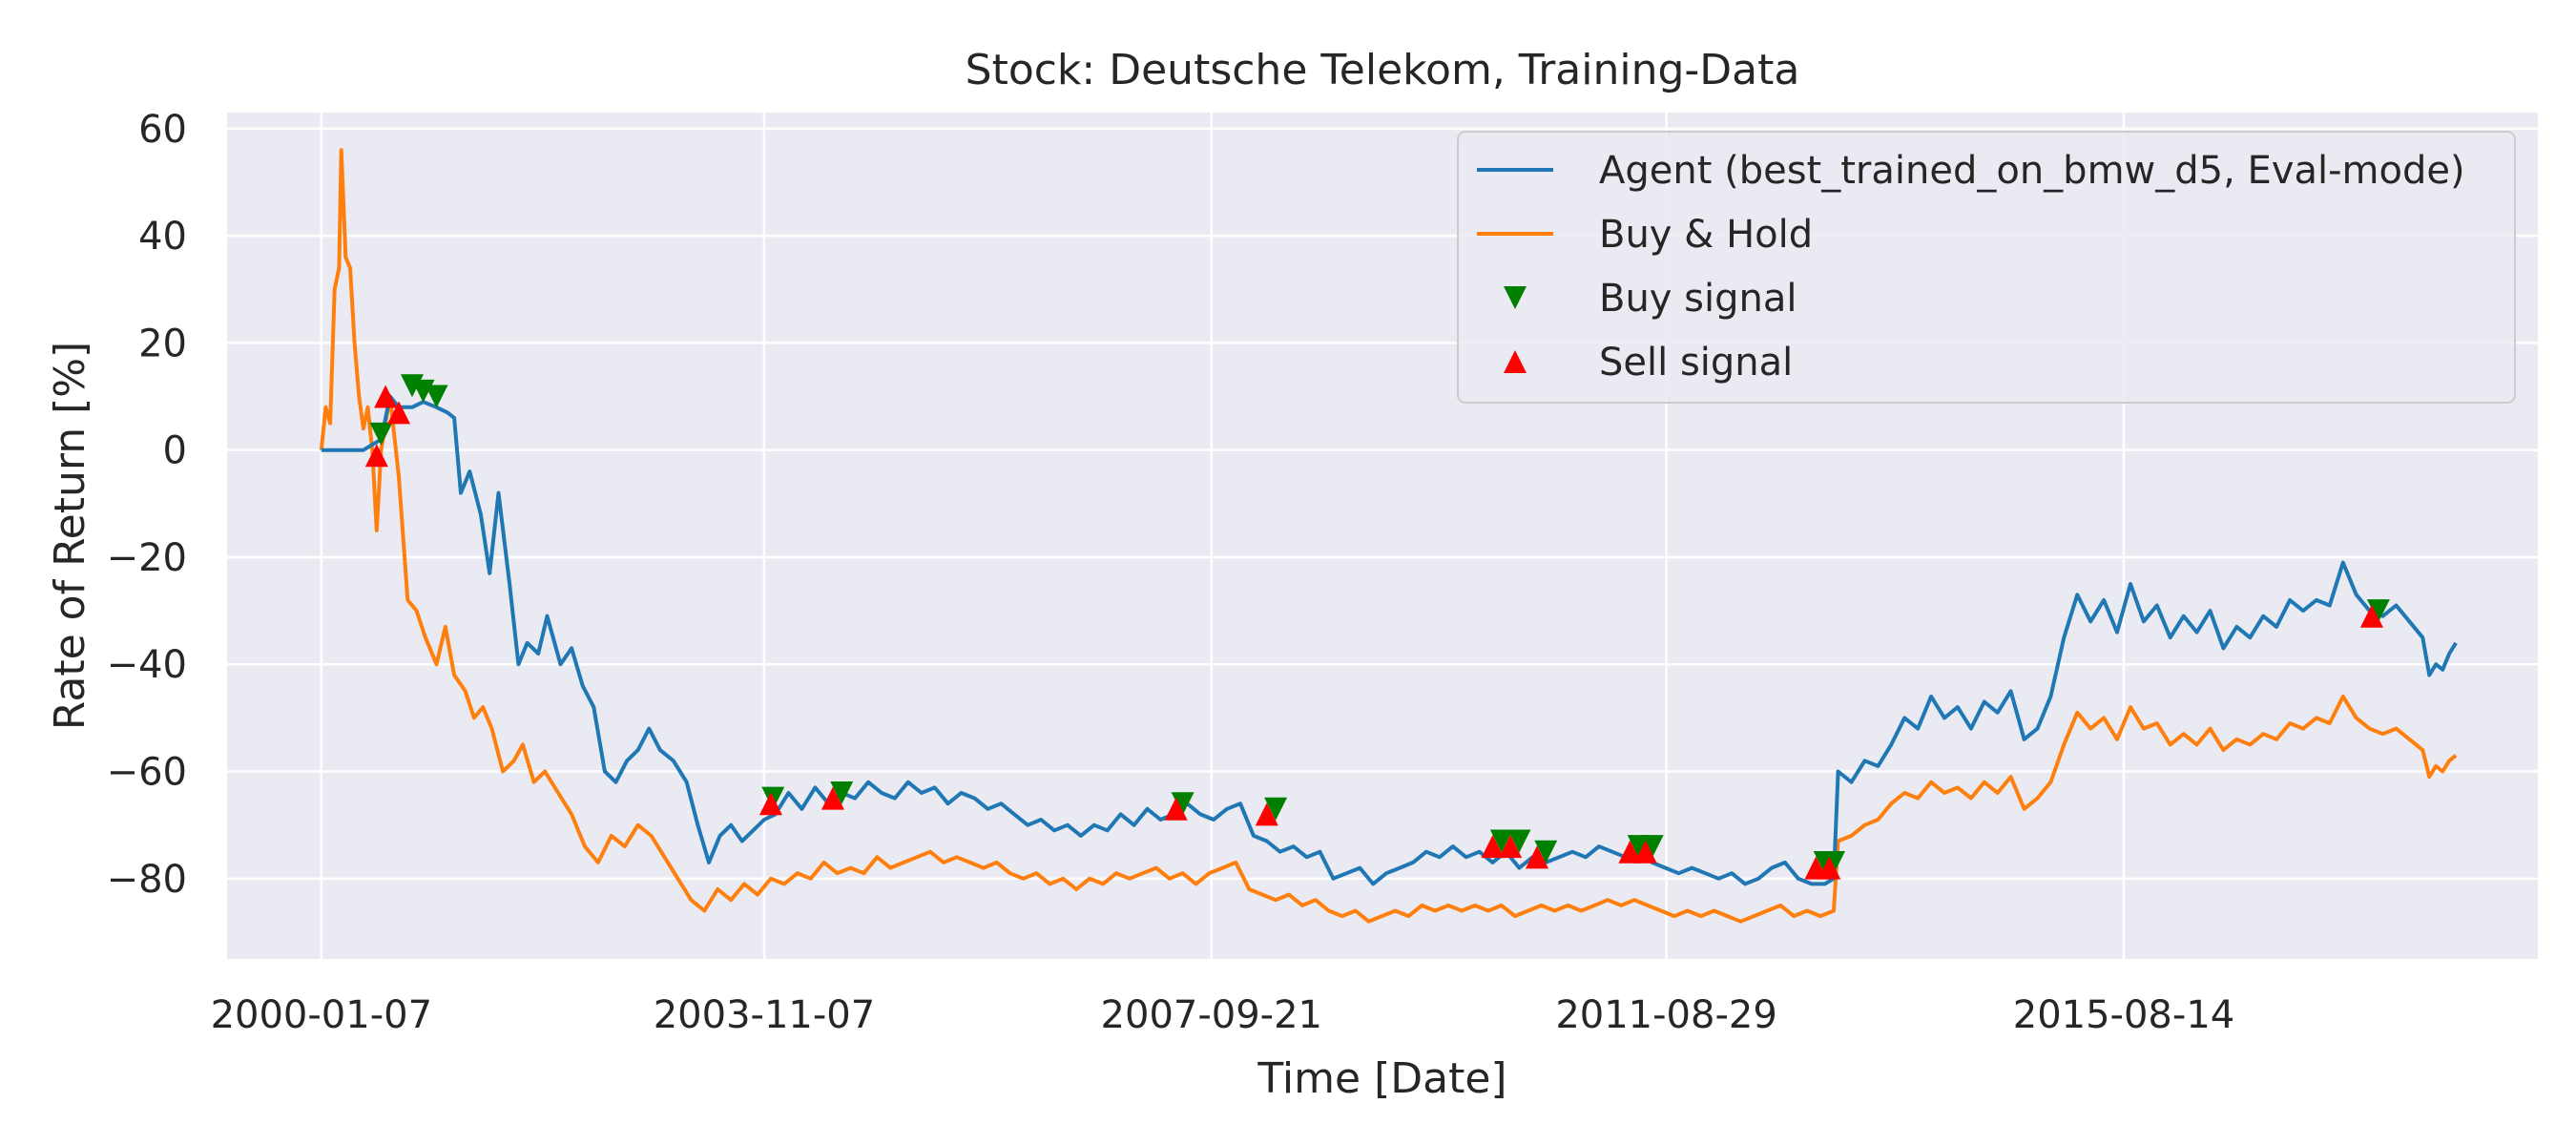 Image resolution: width=2576 pixels, height=1145 pixels. Describe the element at coordinates (147, 558) in the screenshot. I see `y-tick-label: −20` at that location.